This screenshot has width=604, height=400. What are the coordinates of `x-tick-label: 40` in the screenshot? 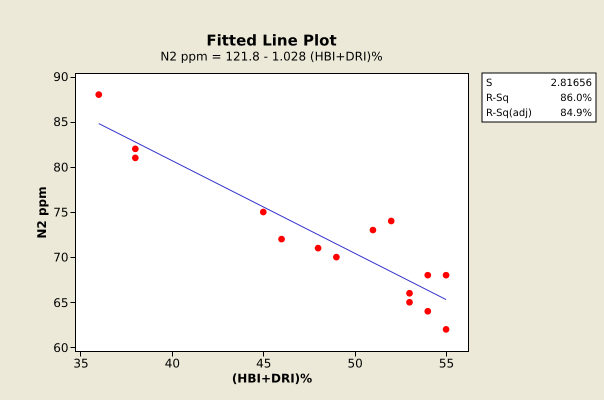 It's located at (172, 363).